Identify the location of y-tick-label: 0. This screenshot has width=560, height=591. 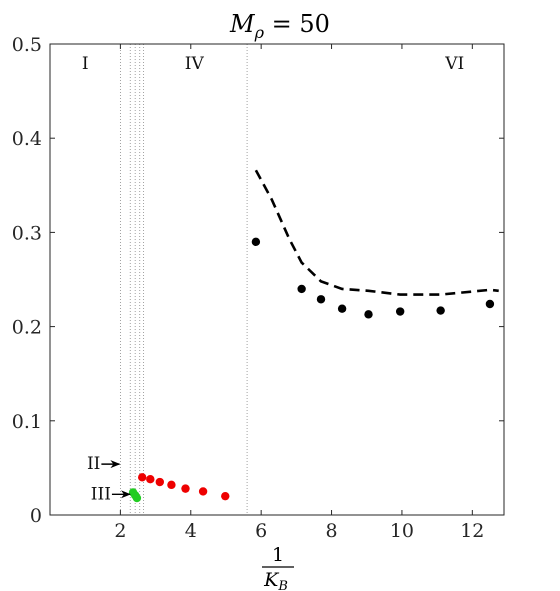
(36, 516).